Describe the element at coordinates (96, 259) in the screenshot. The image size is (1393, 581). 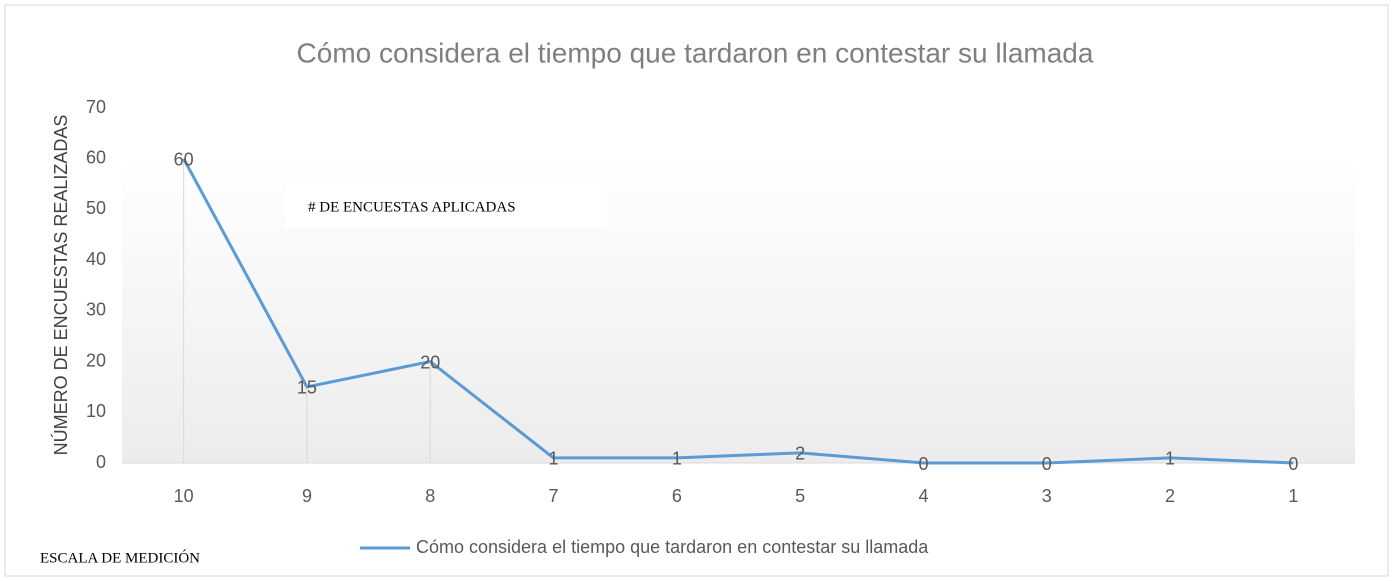
I see `y-tick-label: 40` at that location.